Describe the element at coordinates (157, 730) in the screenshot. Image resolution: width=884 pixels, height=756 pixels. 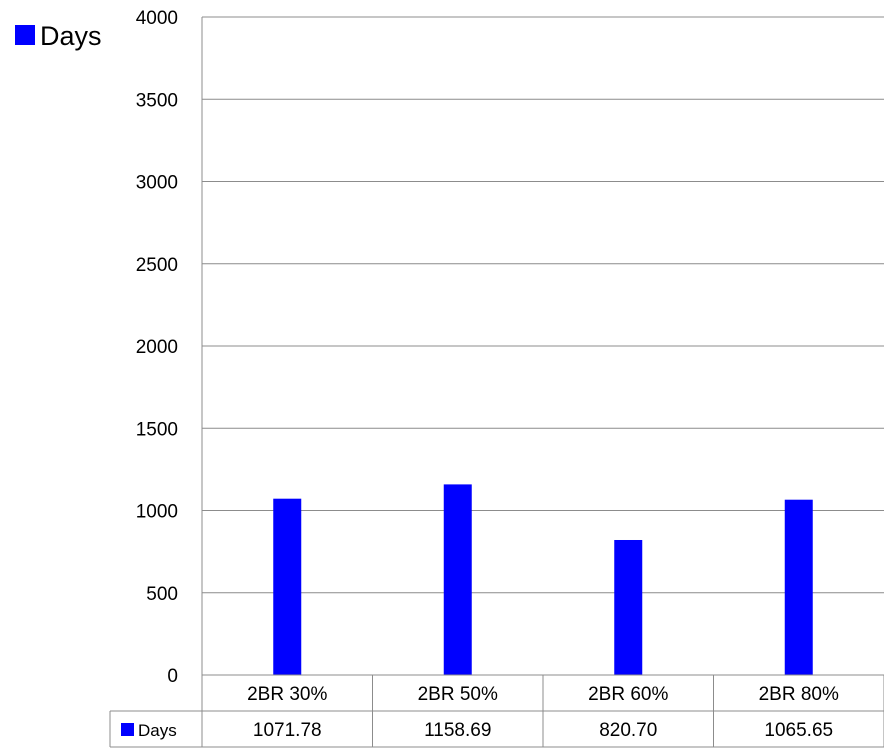
I see `table-series-label: Days` at that location.